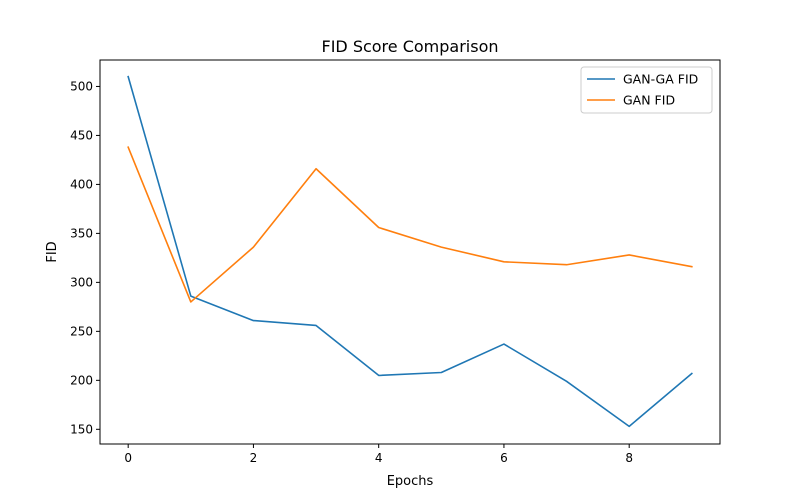 The width and height of the screenshot is (800, 500). What do you see at coordinates (504, 458) in the screenshot?
I see `x-tick-label: 6` at bounding box center [504, 458].